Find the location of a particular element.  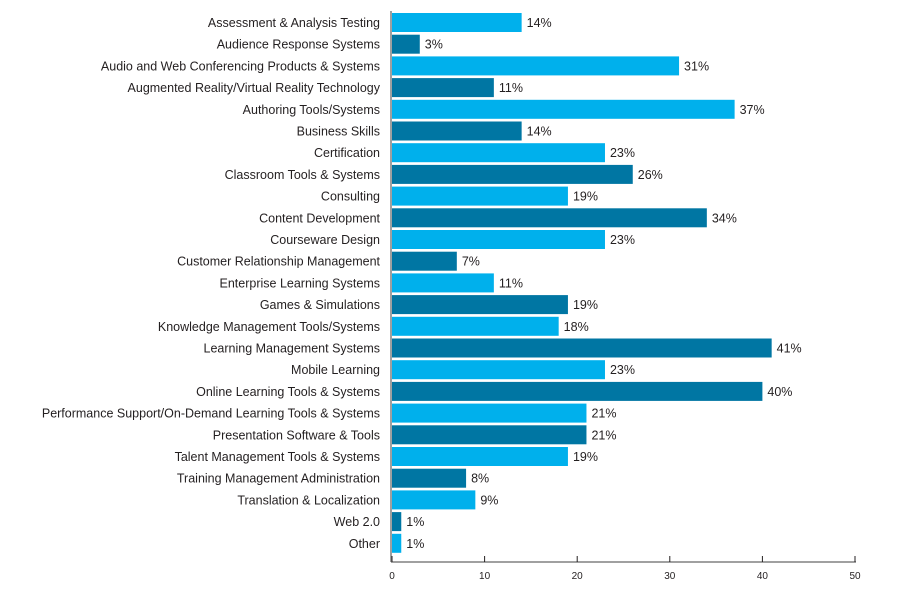

data-label: 8% is located at coordinates (480, 479).